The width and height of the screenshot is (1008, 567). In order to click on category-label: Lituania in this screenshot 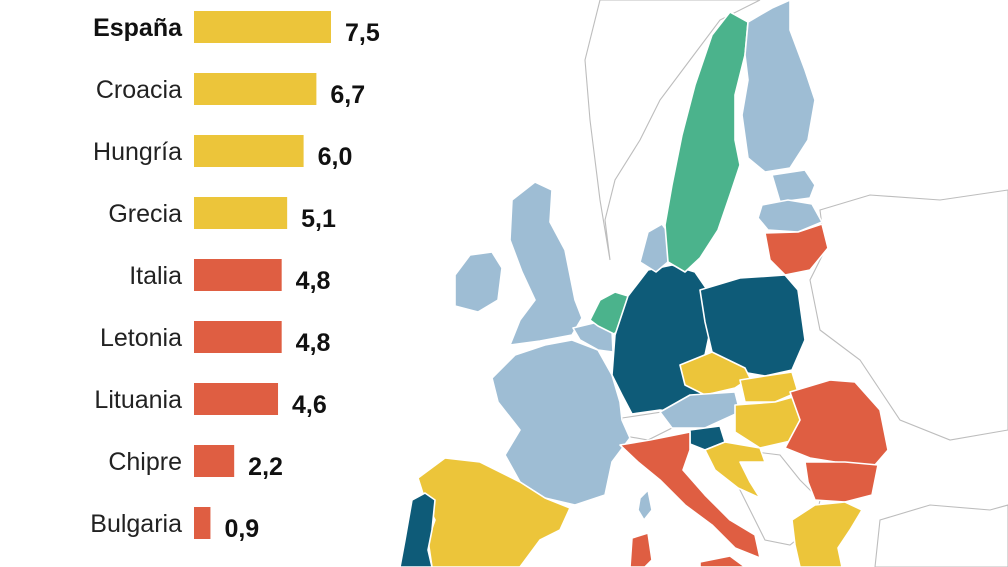, I will do `click(138, 400)`.